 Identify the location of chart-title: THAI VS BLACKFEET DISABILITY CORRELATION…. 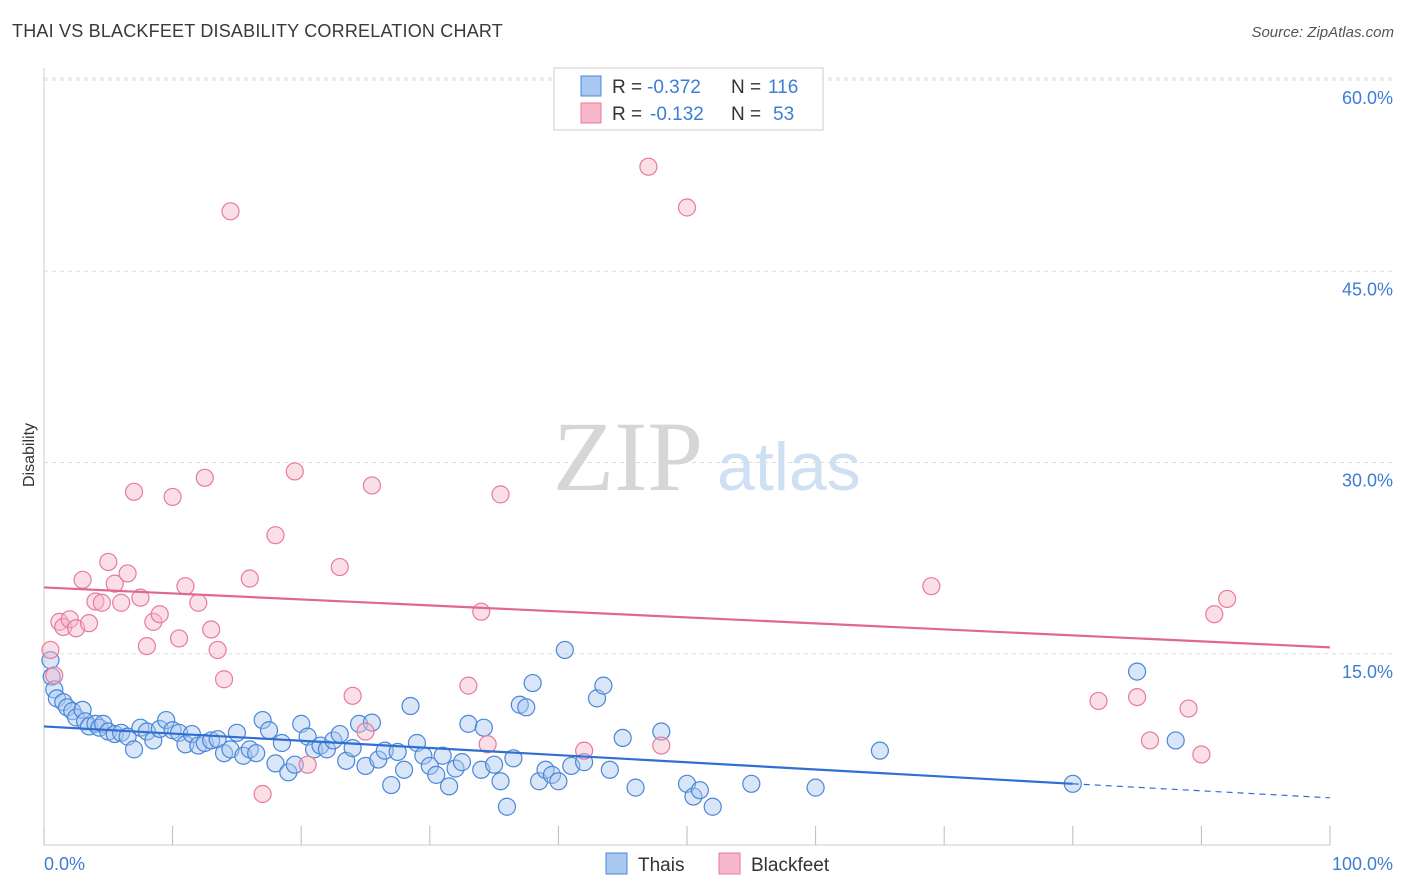
(257, 31).